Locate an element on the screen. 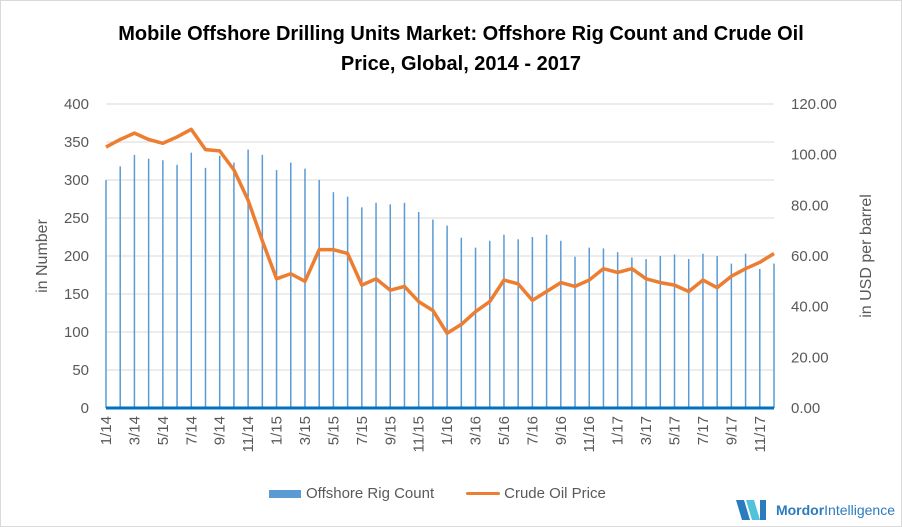 Image resolution: width=902 pixels, height=527 pixels. y-tick-label: 0 is located at coordinates (85, 408).